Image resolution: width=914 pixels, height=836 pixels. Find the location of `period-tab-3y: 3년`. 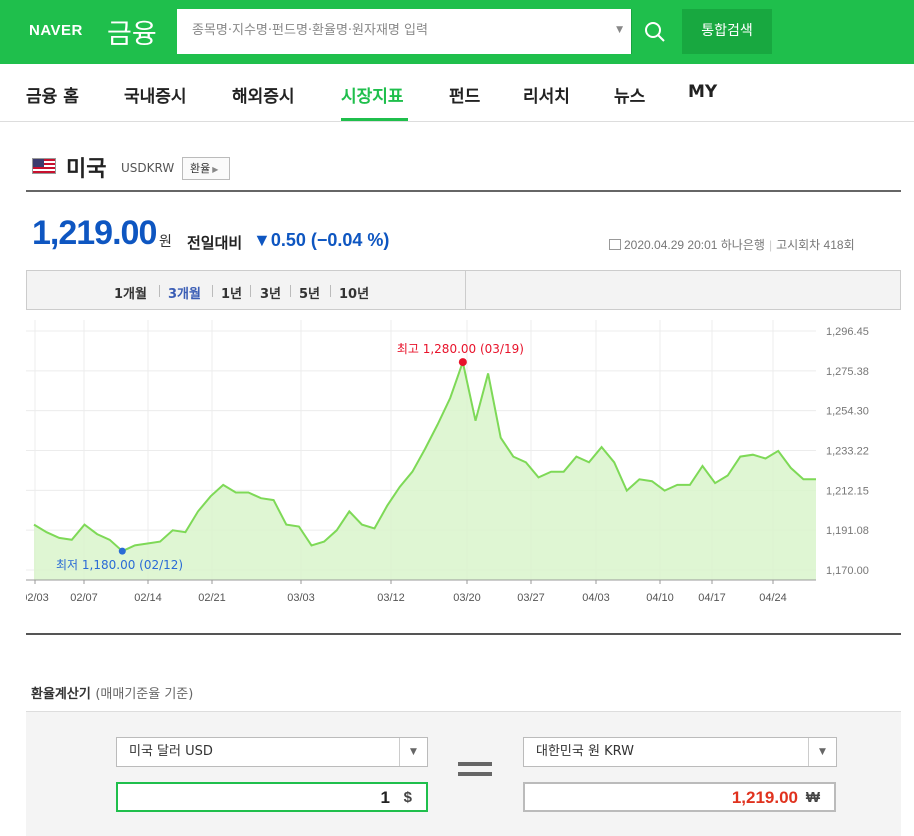

period-tab-3y: 3년 is located at coordinates (271, 294).